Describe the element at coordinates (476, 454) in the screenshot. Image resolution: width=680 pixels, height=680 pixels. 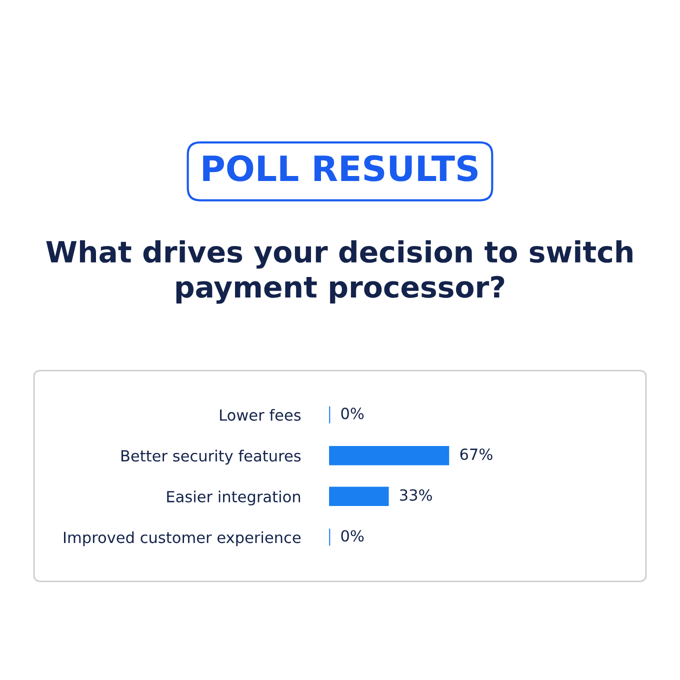
I see `data-label: 67%` at that location.